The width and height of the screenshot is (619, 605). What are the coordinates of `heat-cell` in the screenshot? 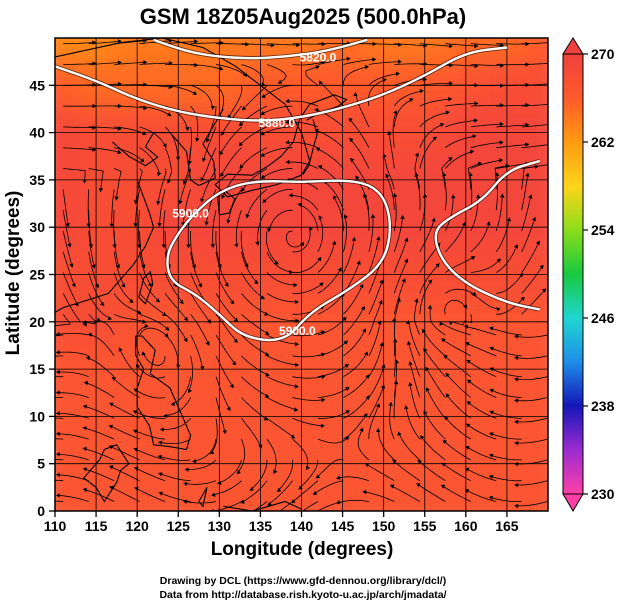 It's located at (537, 50).